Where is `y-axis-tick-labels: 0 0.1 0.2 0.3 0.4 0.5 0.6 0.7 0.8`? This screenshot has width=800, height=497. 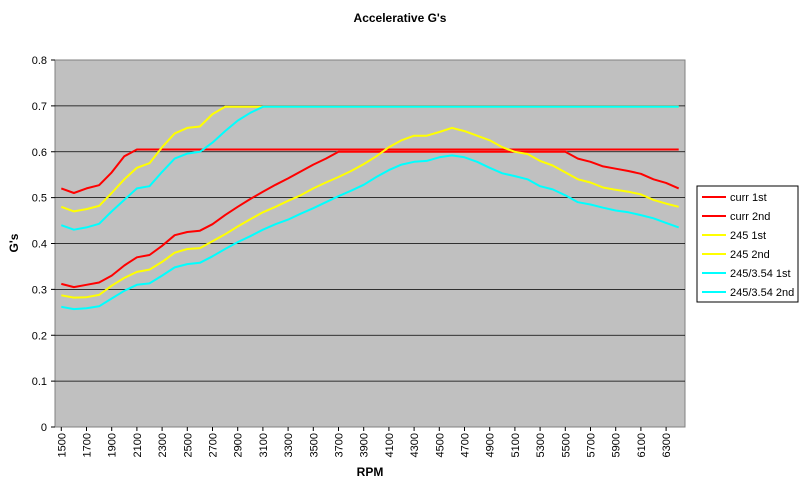 y-axis-tick-labels: 0 0.1 0.2 0.3 0.4 0.5 0.6 0.7 0.8 is located at coordinates (39, 244).